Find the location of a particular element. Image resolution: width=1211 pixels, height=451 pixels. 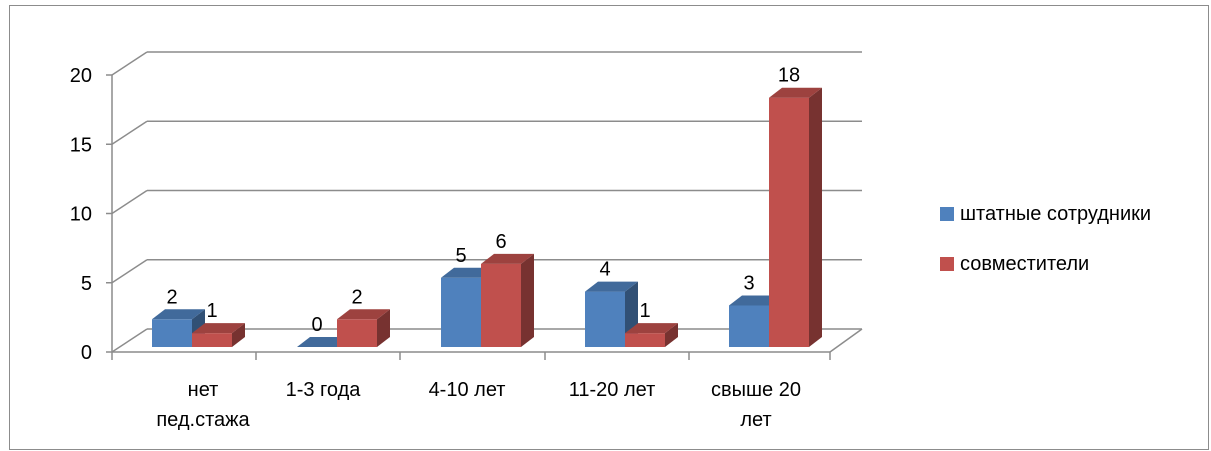

data-label: 0 is located at coordinates (316, 325).